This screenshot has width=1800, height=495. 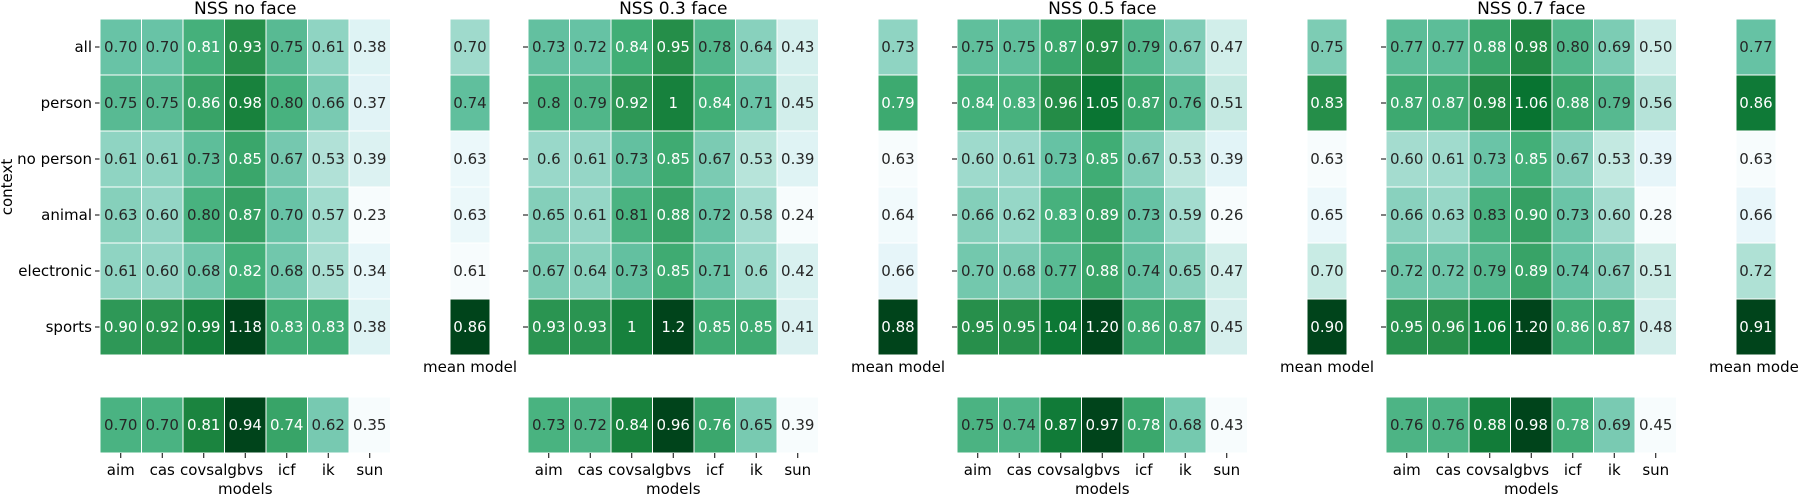 I want to click on heatmap-cell-label: 0.73, so click(x=1143, y=215).